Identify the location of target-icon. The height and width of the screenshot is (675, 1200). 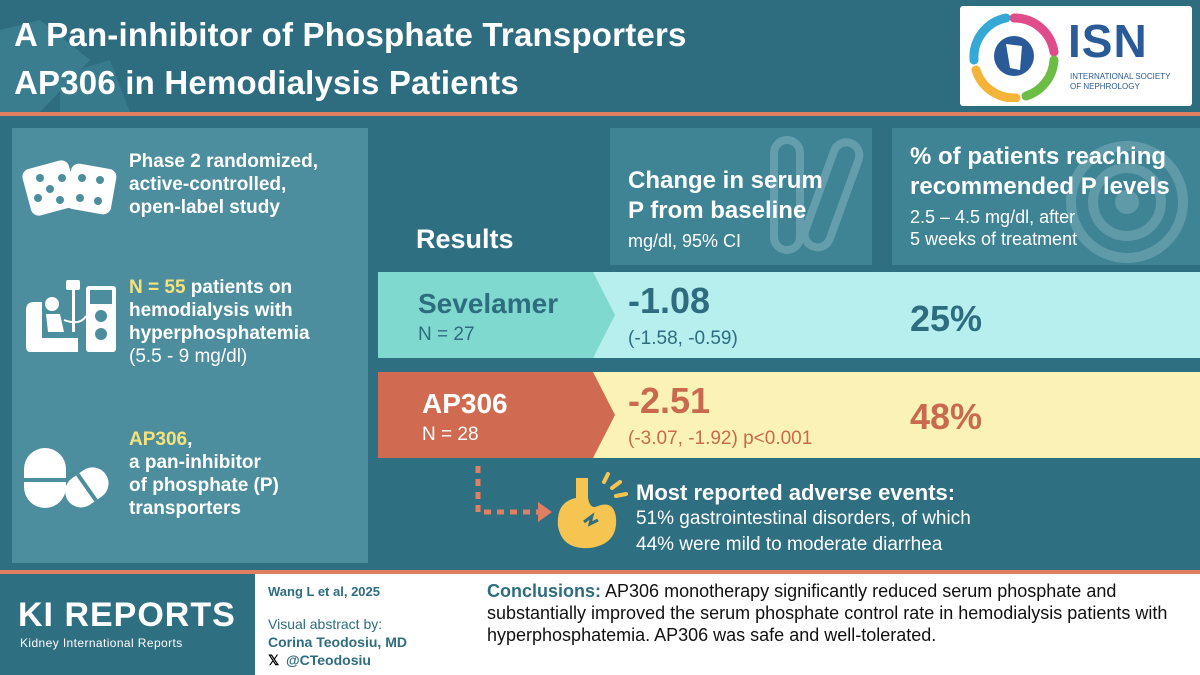
(1127, 202).